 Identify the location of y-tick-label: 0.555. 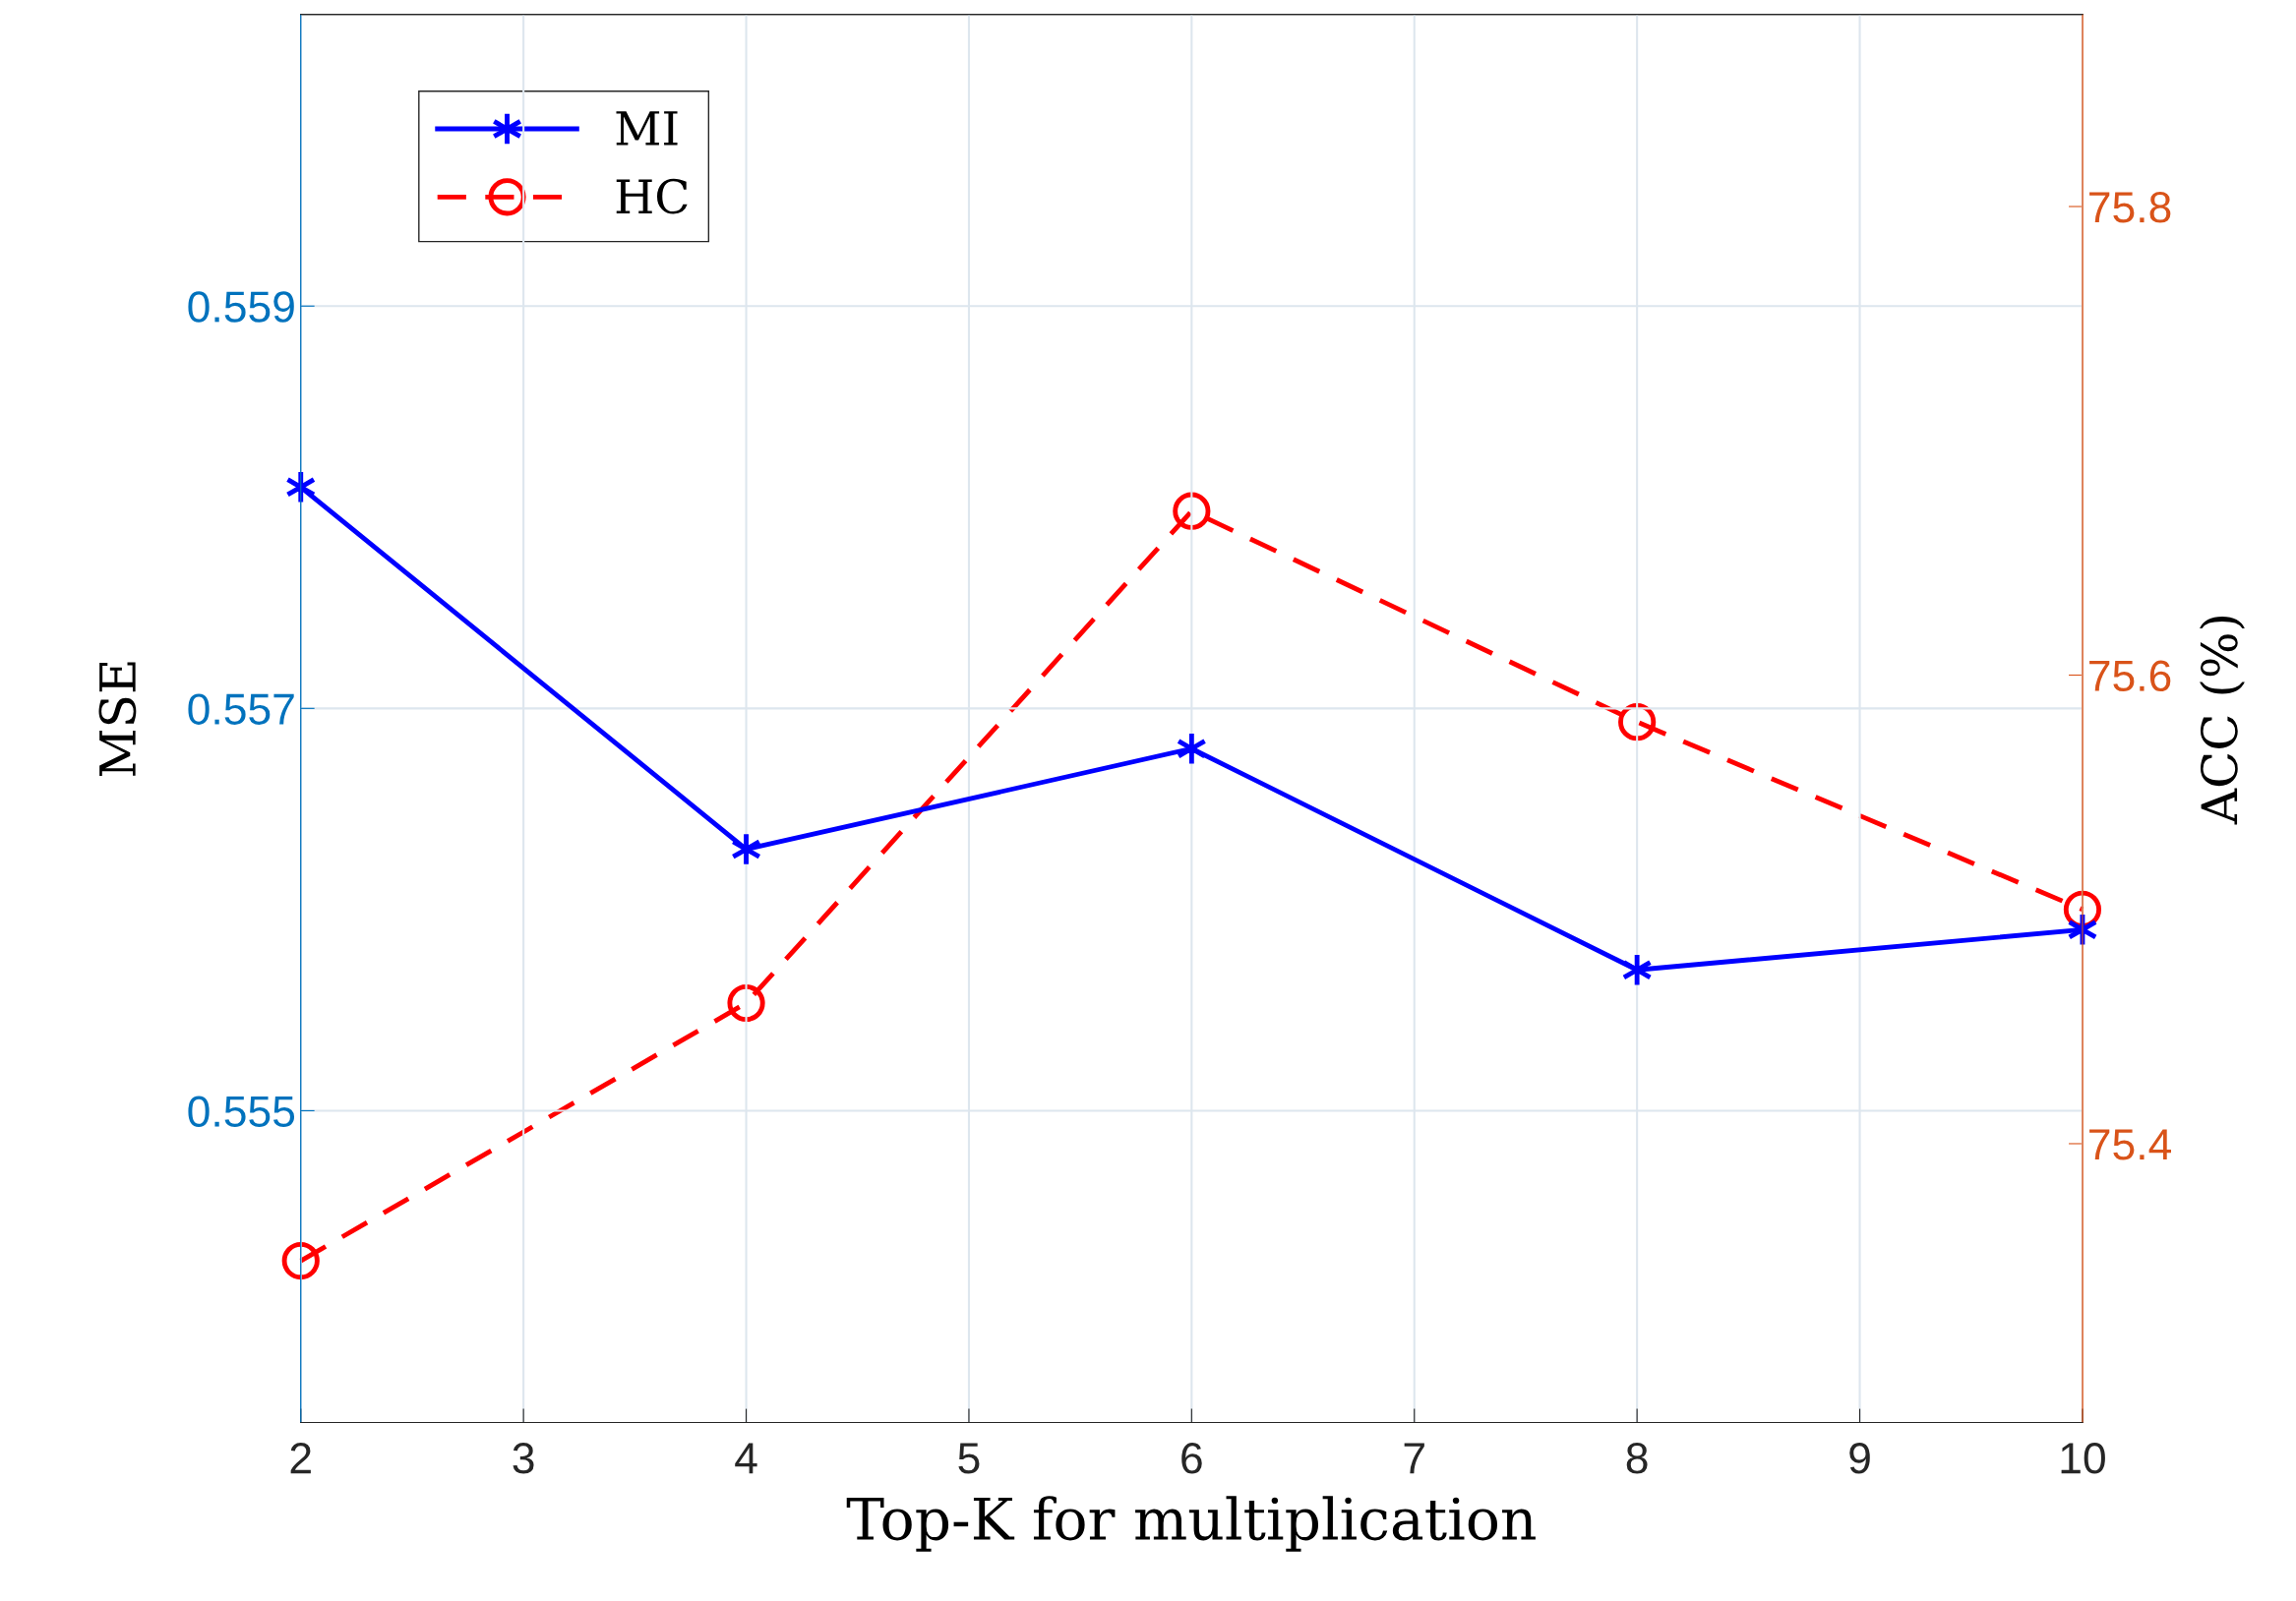
(241, 1111).